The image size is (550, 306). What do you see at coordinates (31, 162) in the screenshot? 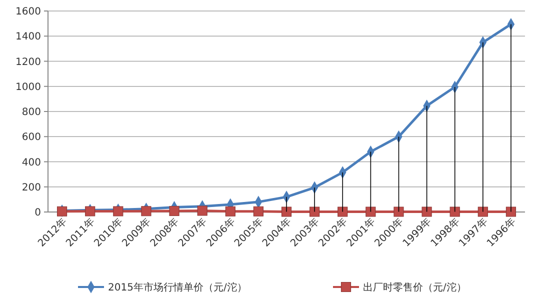
I see `y-tick-label: 400` at bounding box center [31, 162].